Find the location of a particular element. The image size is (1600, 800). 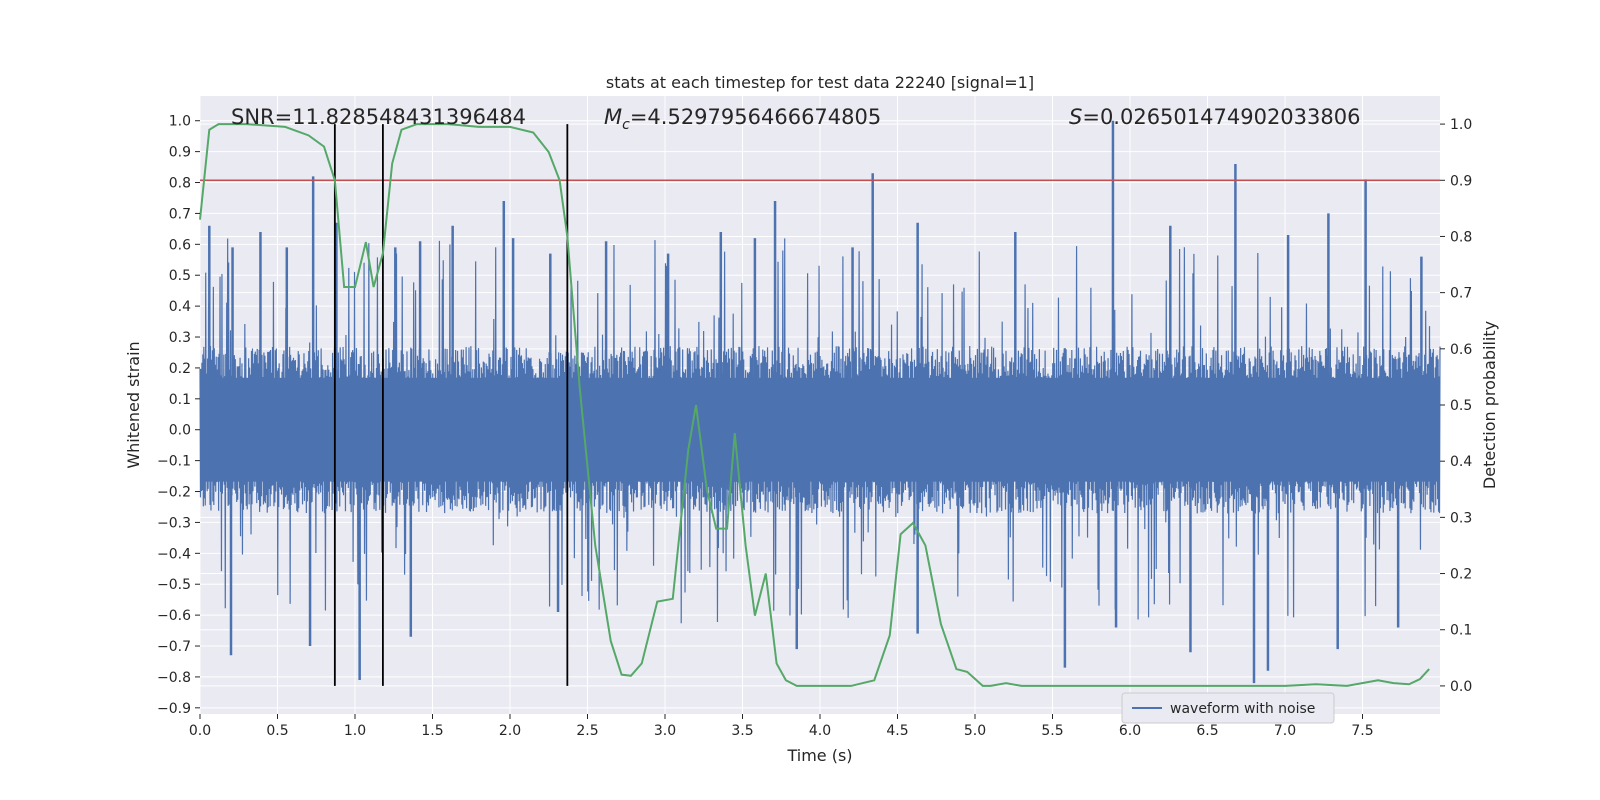

chirp-mass-annotation: Mc=4.5297956466674805 is located at coordinates (742, 119).